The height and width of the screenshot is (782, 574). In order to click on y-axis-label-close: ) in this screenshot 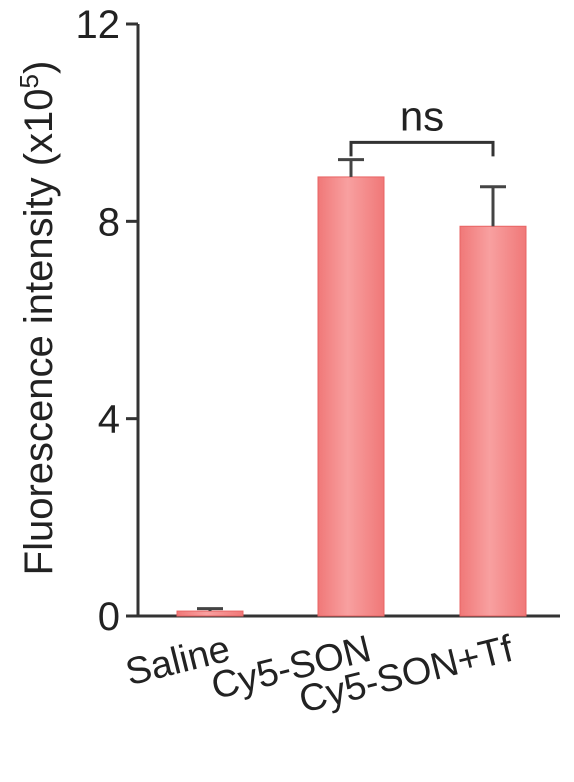, I will do `click(39, 67)`.